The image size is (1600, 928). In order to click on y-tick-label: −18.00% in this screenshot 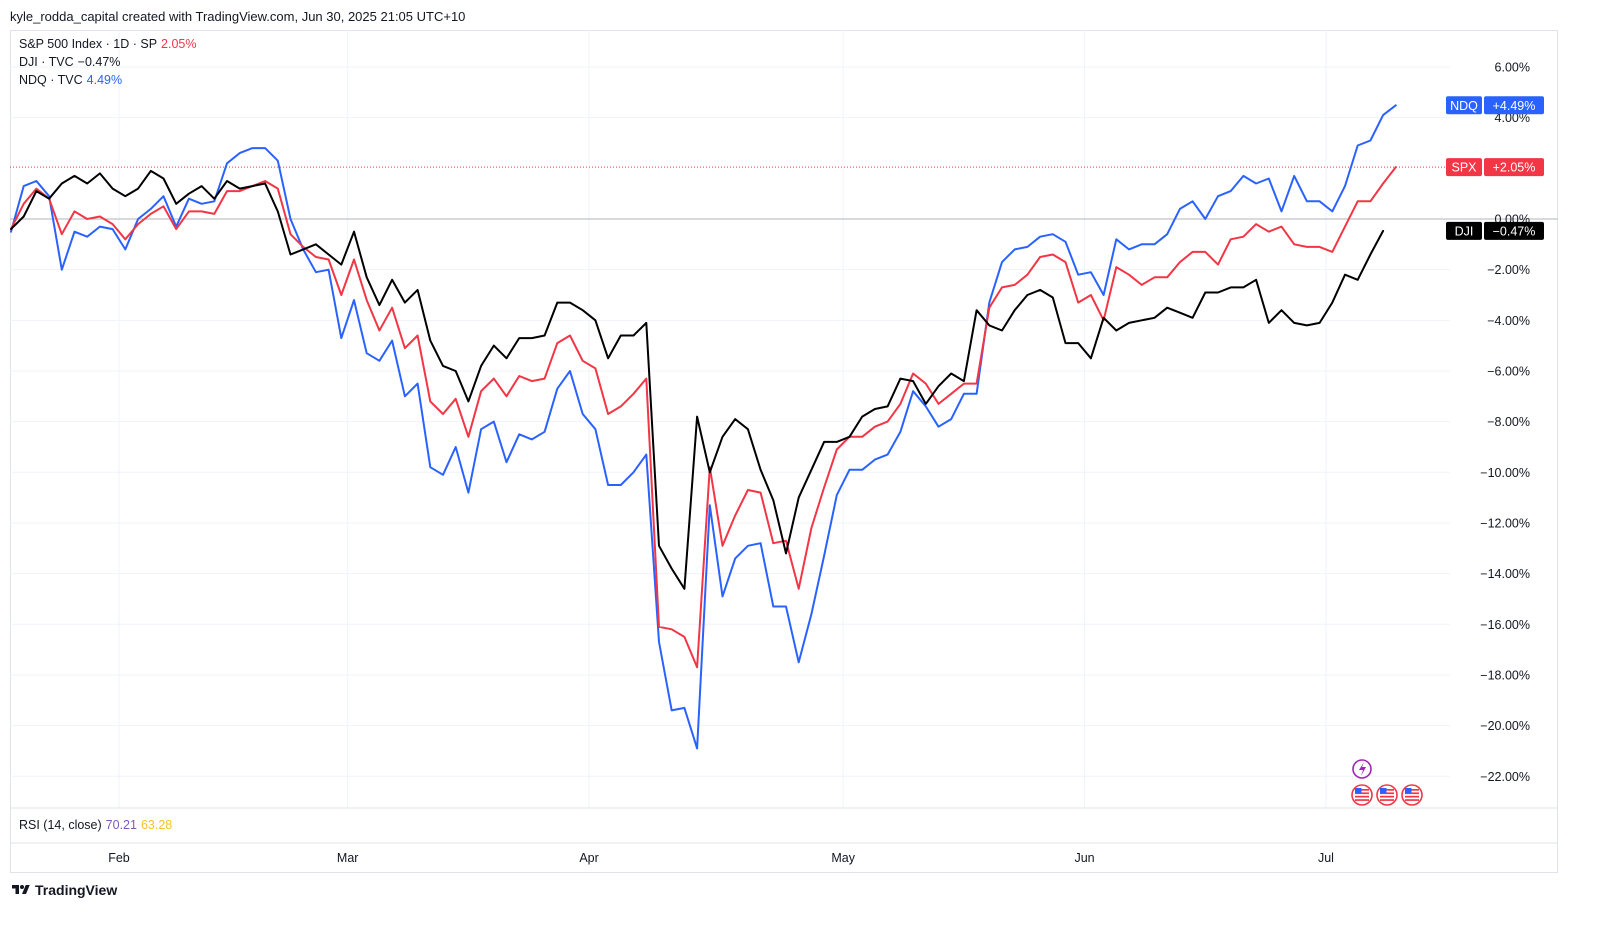, I will do `click(1505, 675)`.